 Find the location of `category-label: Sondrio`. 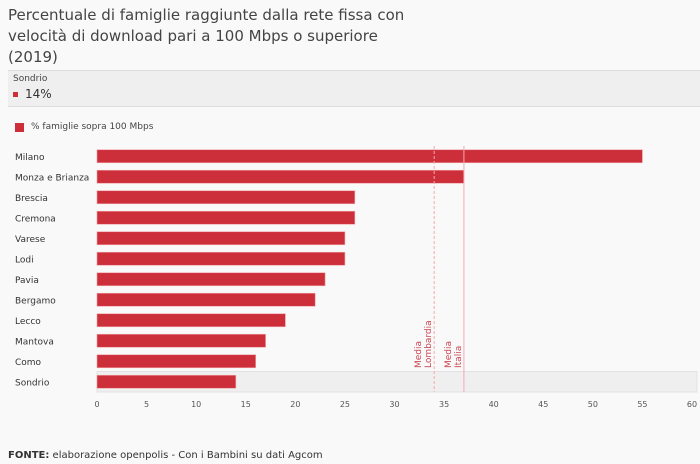

category-label: Sondrio is located at coordinates (32, 383).